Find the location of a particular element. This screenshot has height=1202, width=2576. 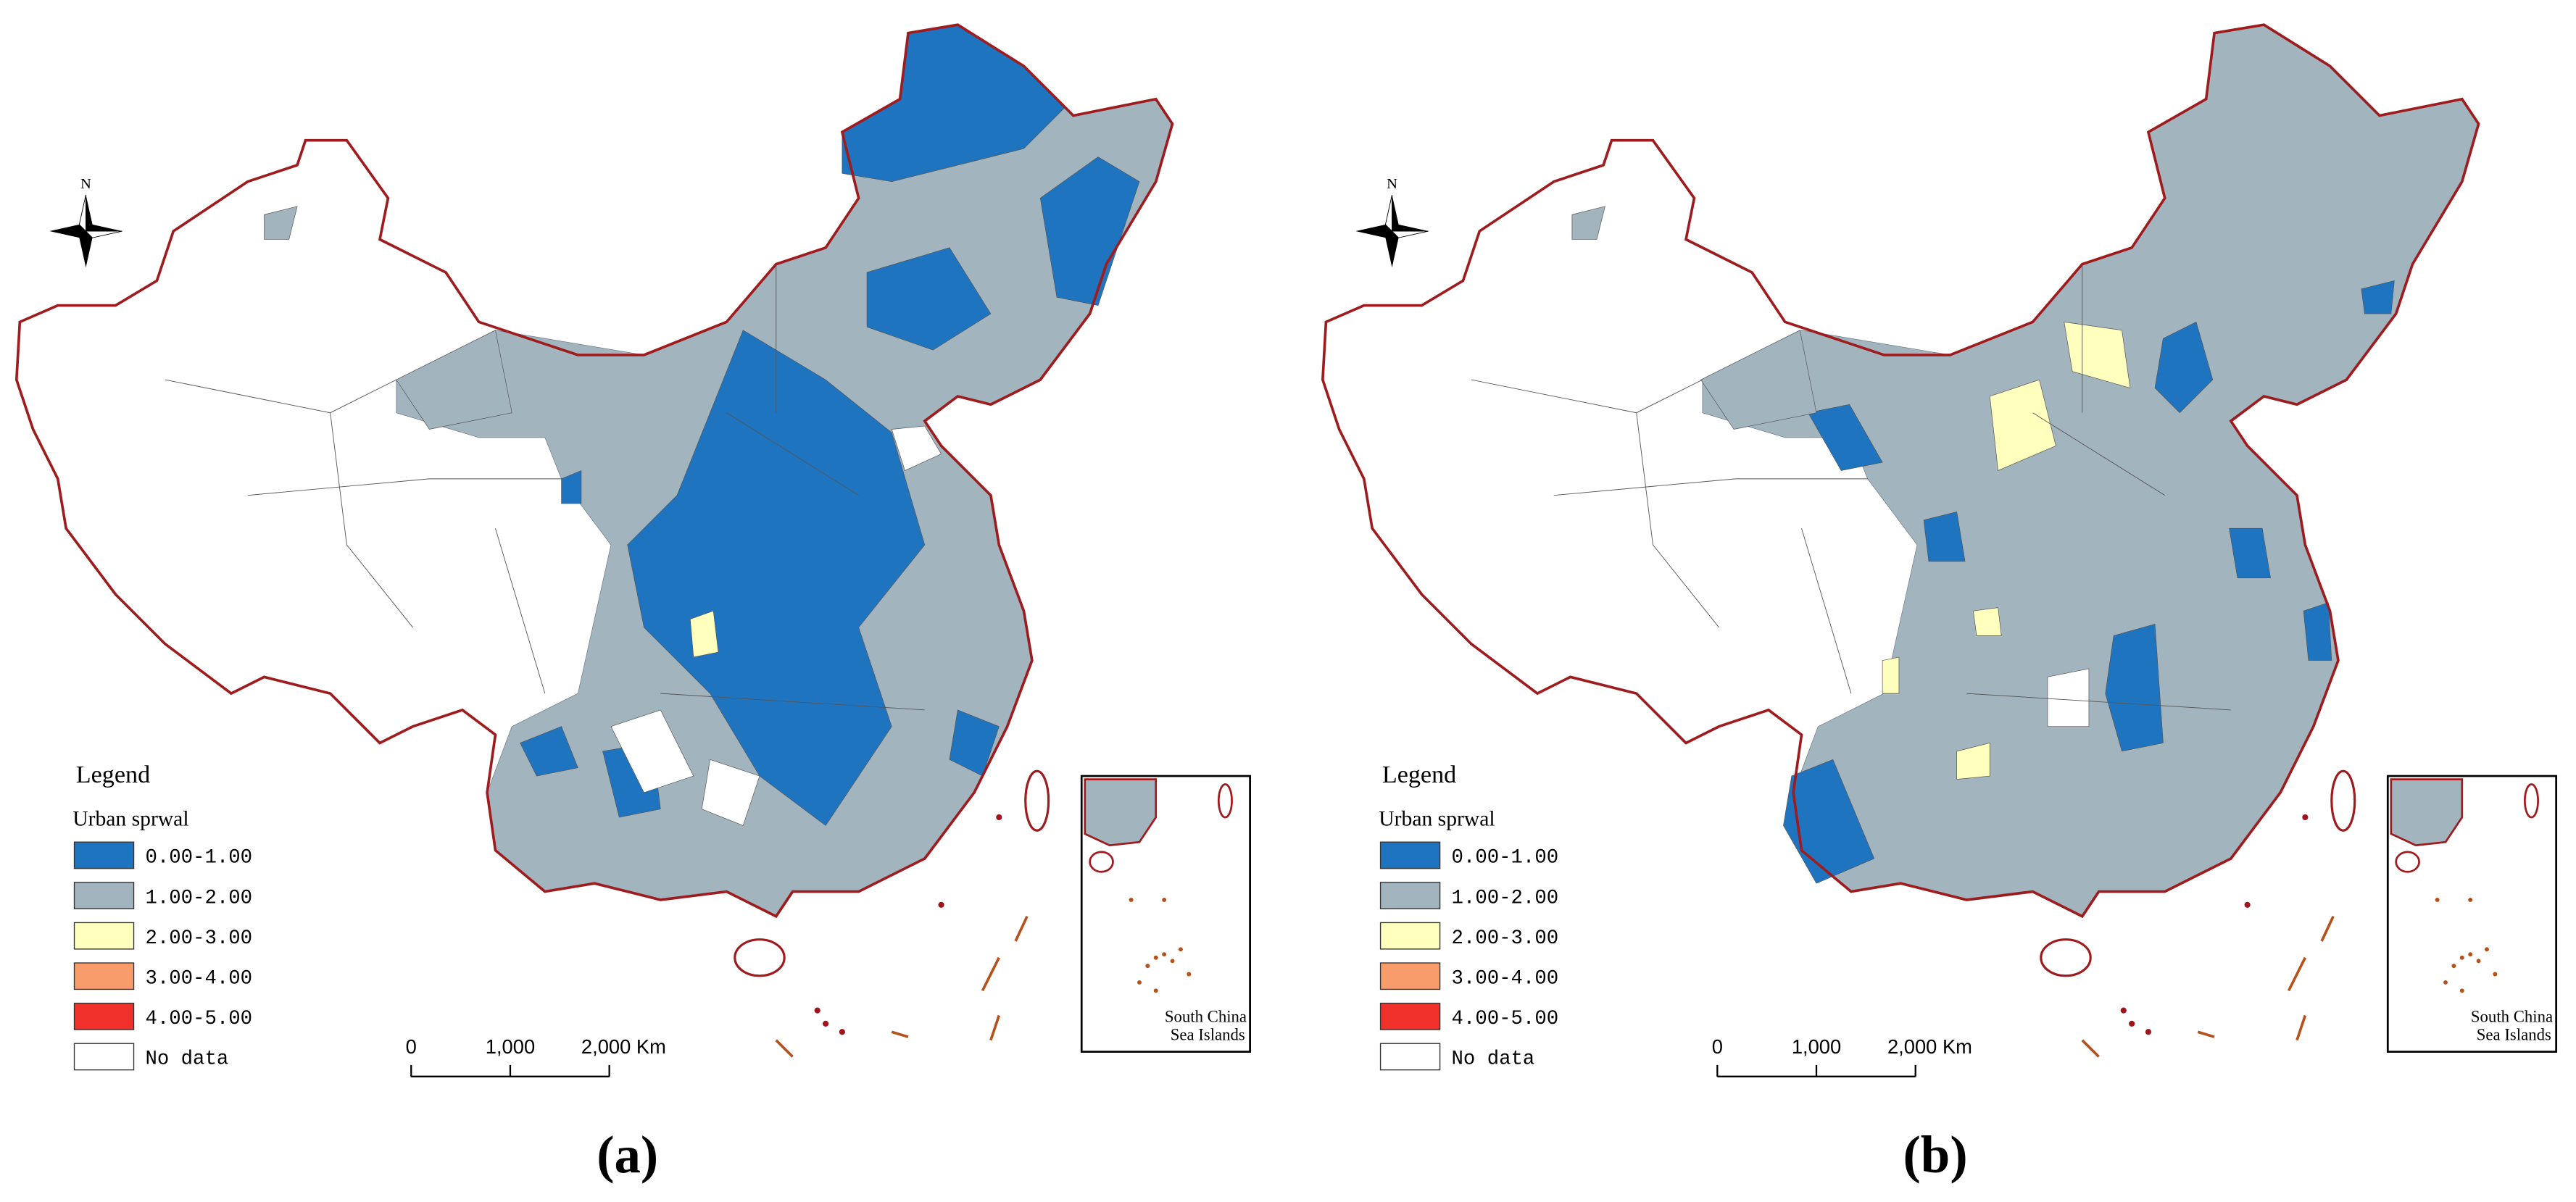

panel-label: (a) is located at coordinates (627, 1154).